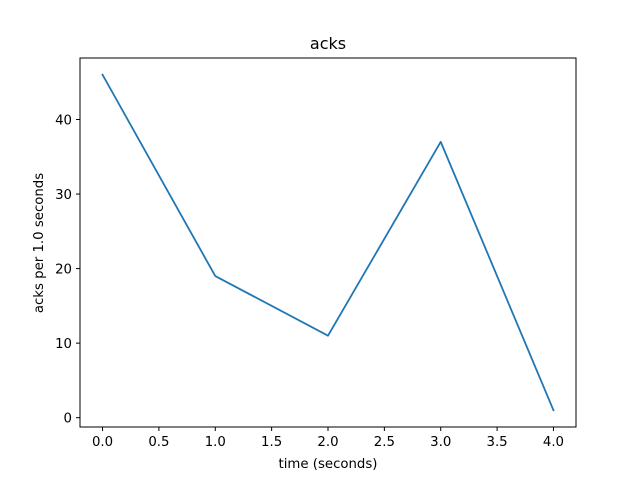  Describe the element at coordinates (63, 121) in the screenshot. I see `y-tick-label: 40` at that location.